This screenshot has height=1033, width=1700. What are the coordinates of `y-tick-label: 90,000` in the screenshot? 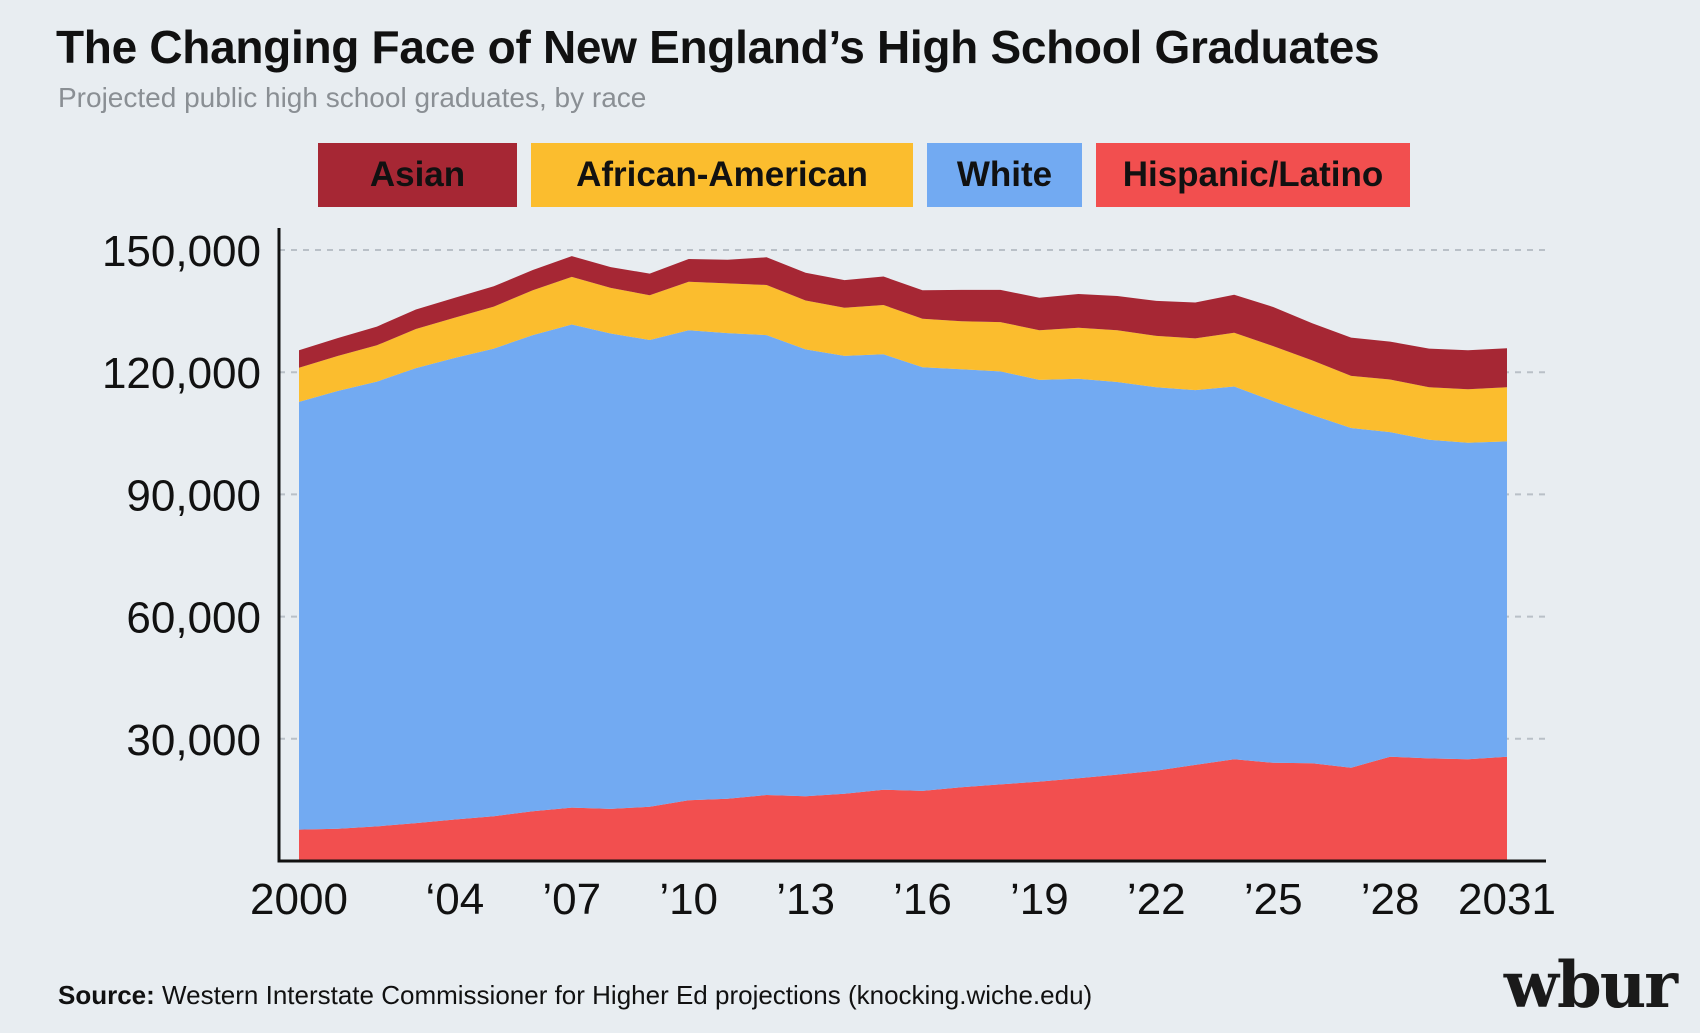 It's located at (193, 495).